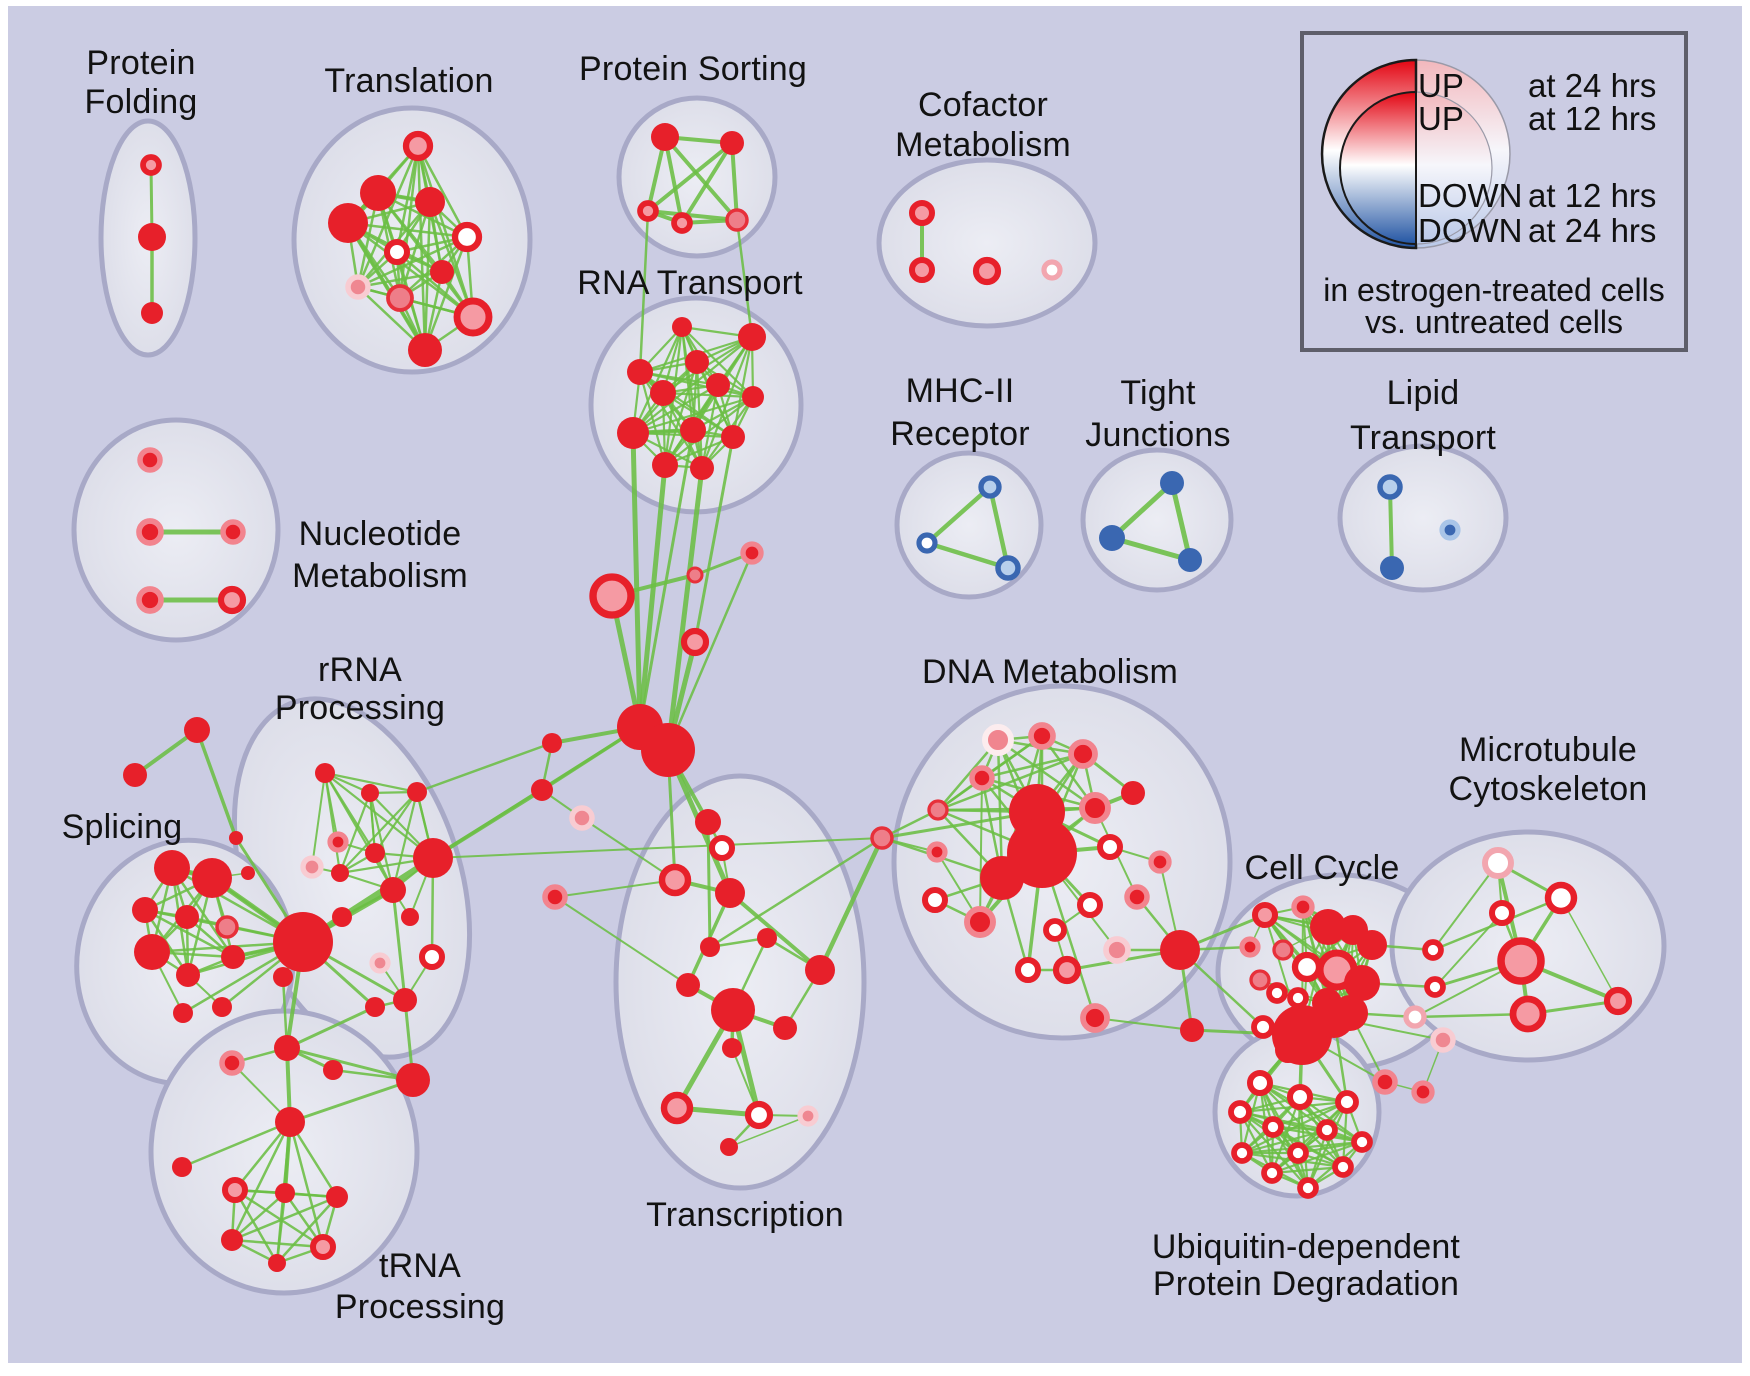 Image resolution: width=1750 pixels, height=1376 pixels. I want to click on network-node-mh1, so click(927, 543).